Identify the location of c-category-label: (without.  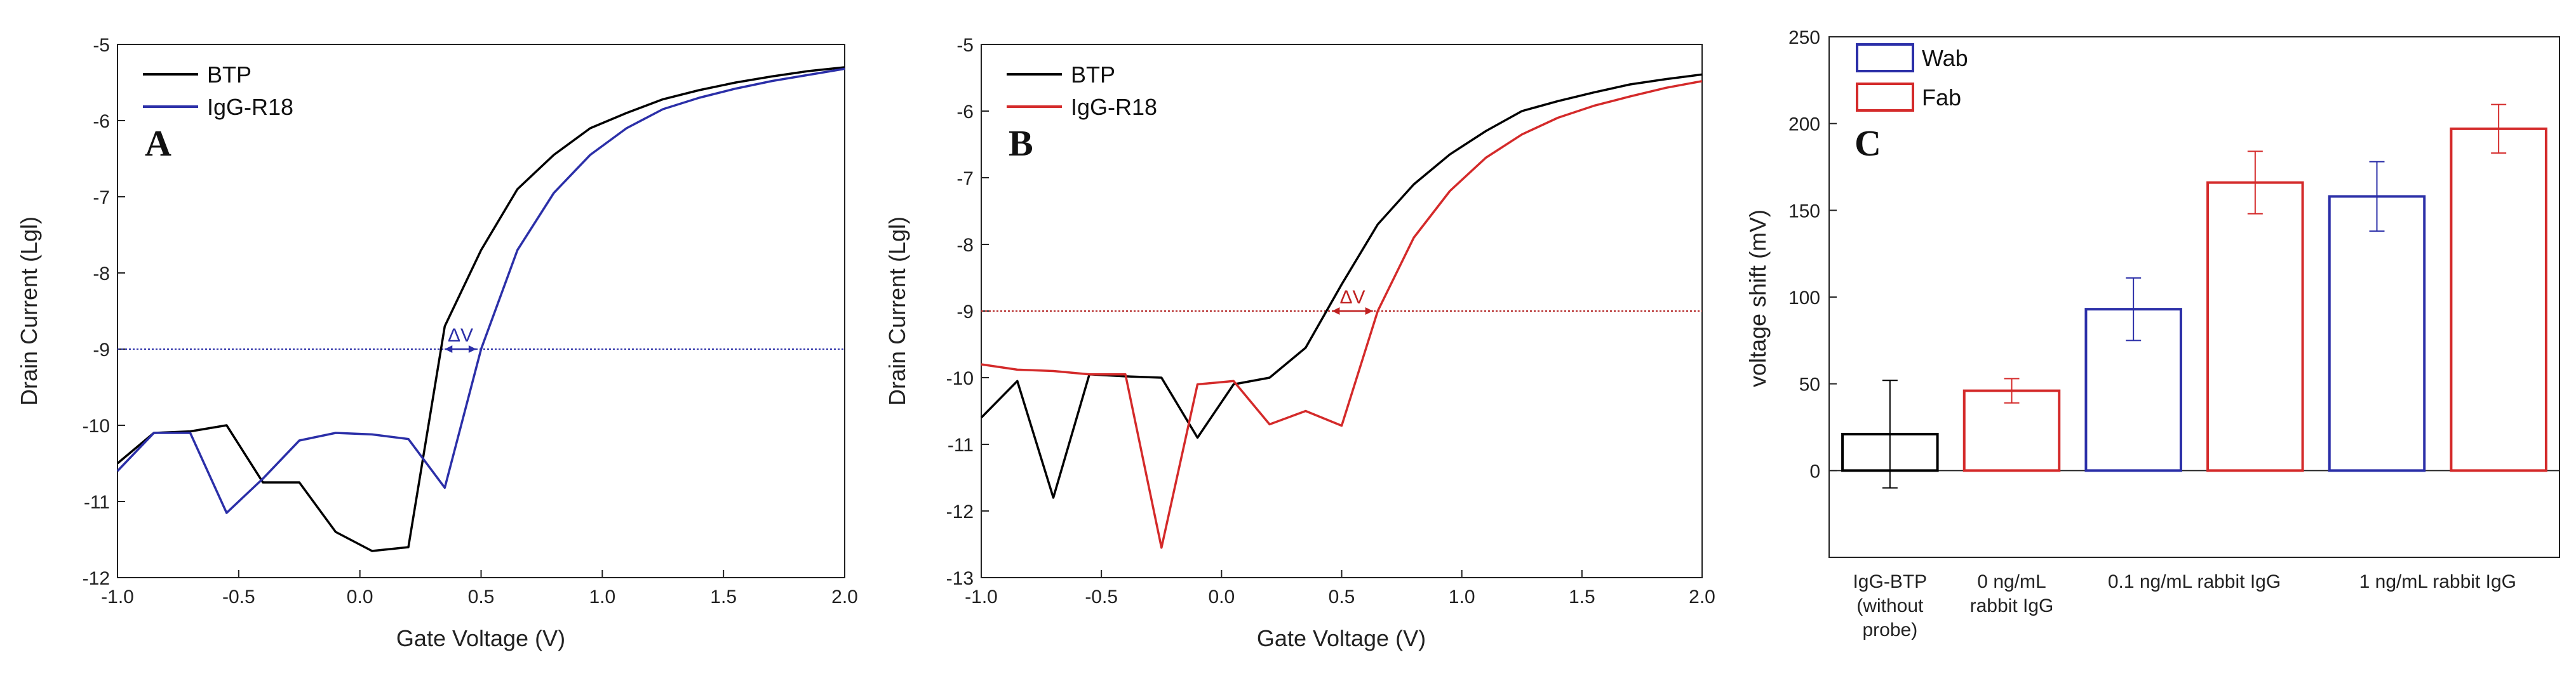
(1890, 605).